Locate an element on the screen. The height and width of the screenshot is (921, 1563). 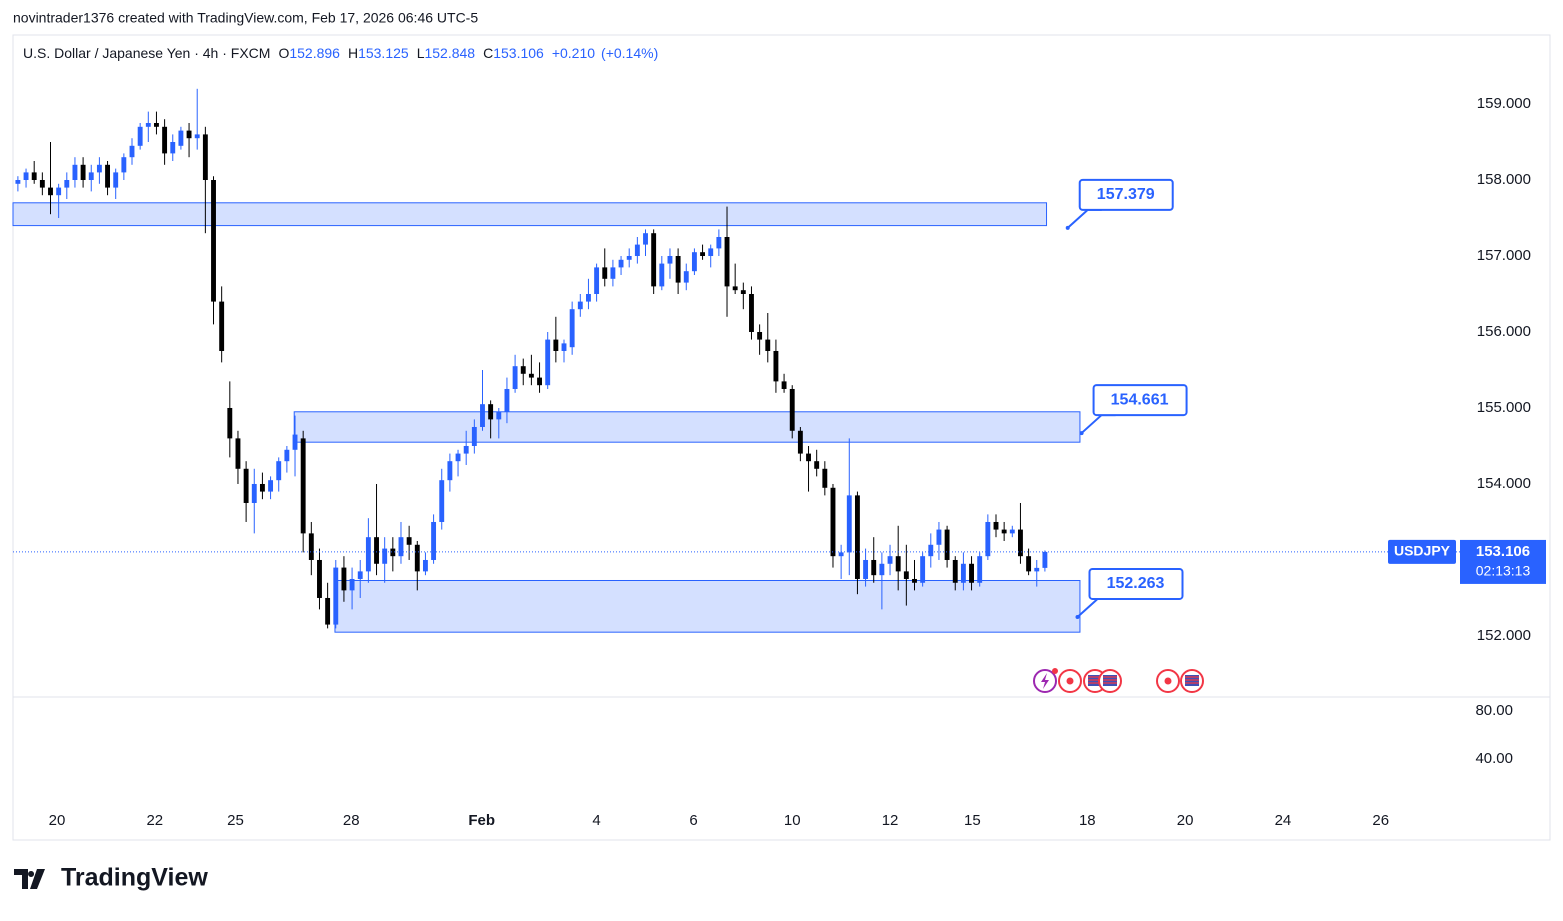
legend-item: C is located at coordinates (488, 53).